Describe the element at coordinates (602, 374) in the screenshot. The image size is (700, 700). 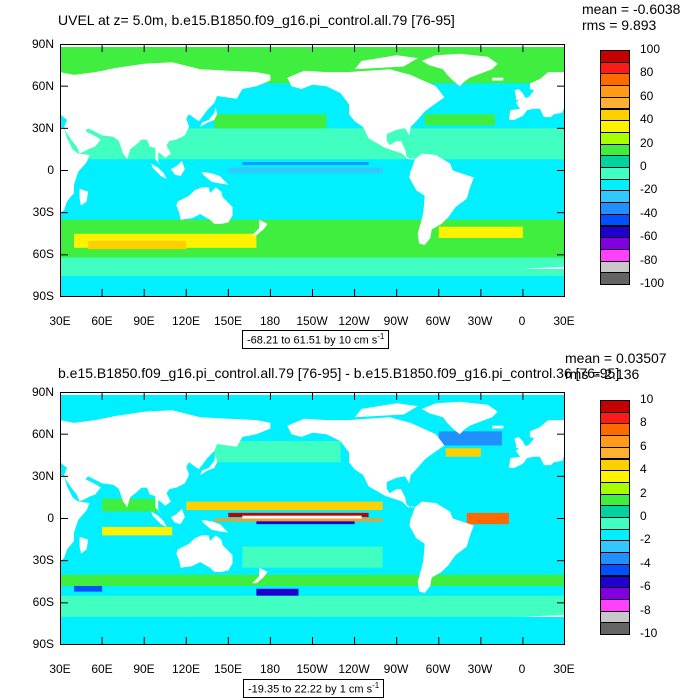
I see `rms-value: rms = 2.136` at that location.